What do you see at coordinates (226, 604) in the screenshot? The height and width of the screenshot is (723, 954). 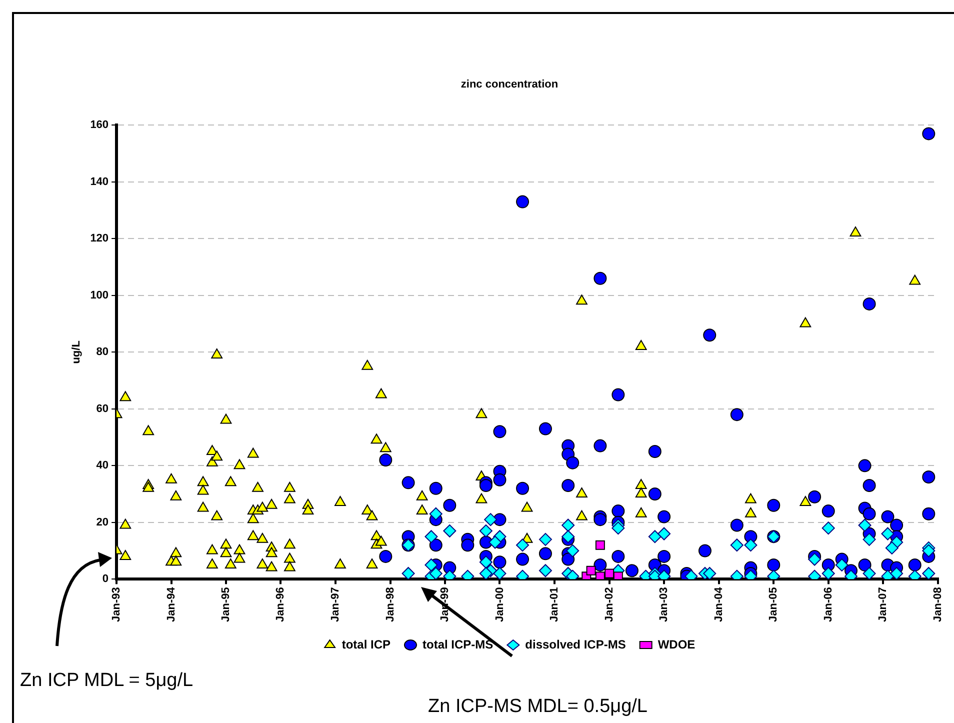 I see `x-tick-label: Jan-95` at bounding box center [226, 604].